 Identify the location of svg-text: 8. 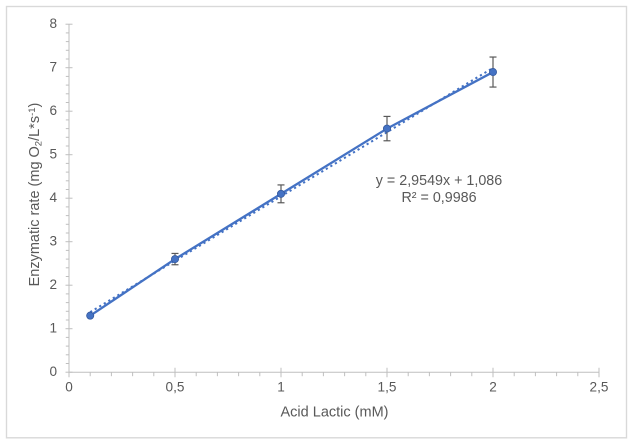
(53, 23).